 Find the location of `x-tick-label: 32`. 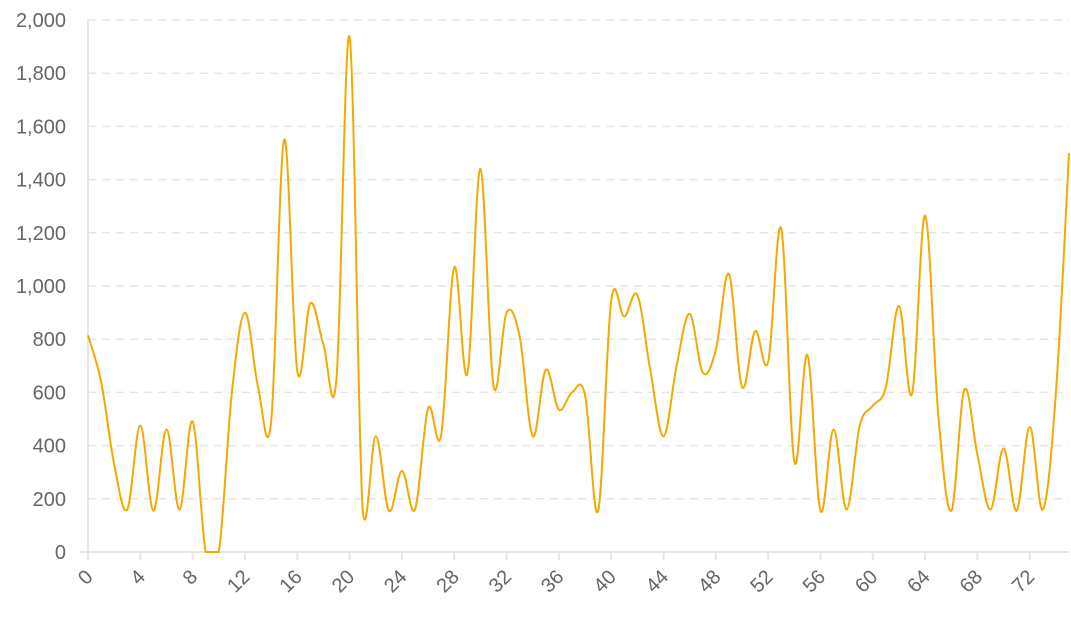

x-tick-label: 32 is located at coordinates (500, 581).